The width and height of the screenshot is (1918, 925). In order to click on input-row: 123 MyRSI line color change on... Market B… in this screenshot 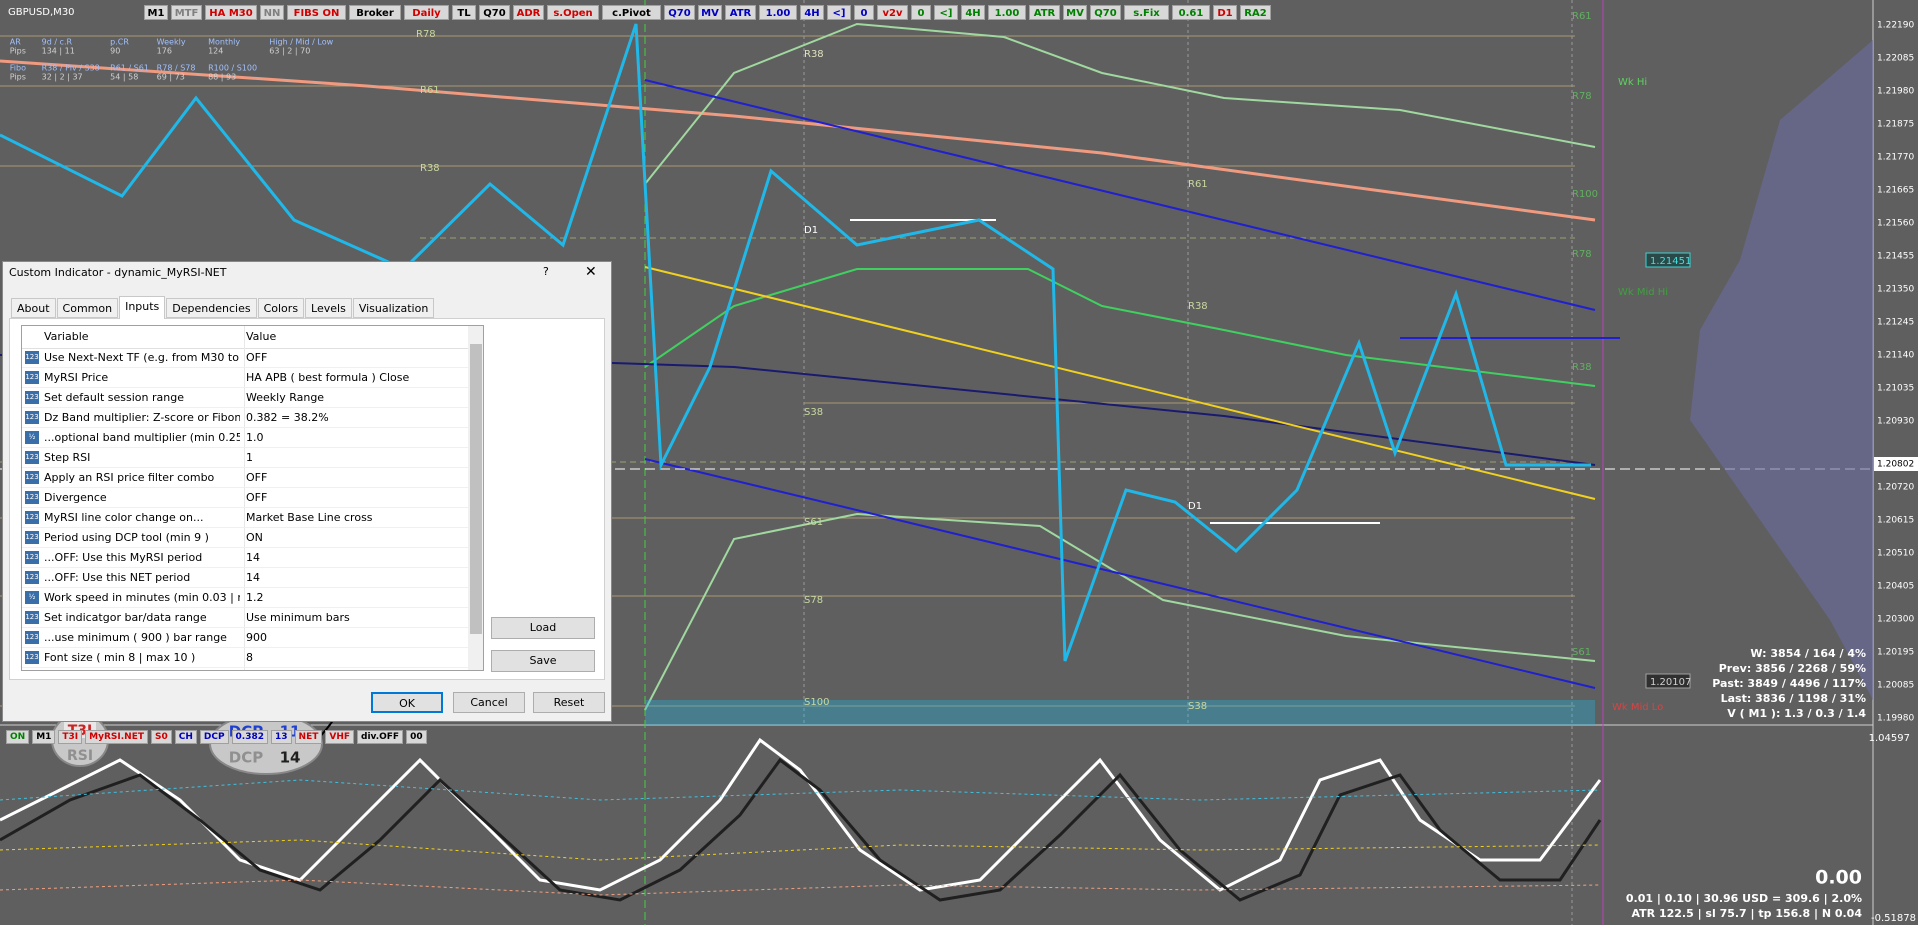, I will do `click(245, 518)`.